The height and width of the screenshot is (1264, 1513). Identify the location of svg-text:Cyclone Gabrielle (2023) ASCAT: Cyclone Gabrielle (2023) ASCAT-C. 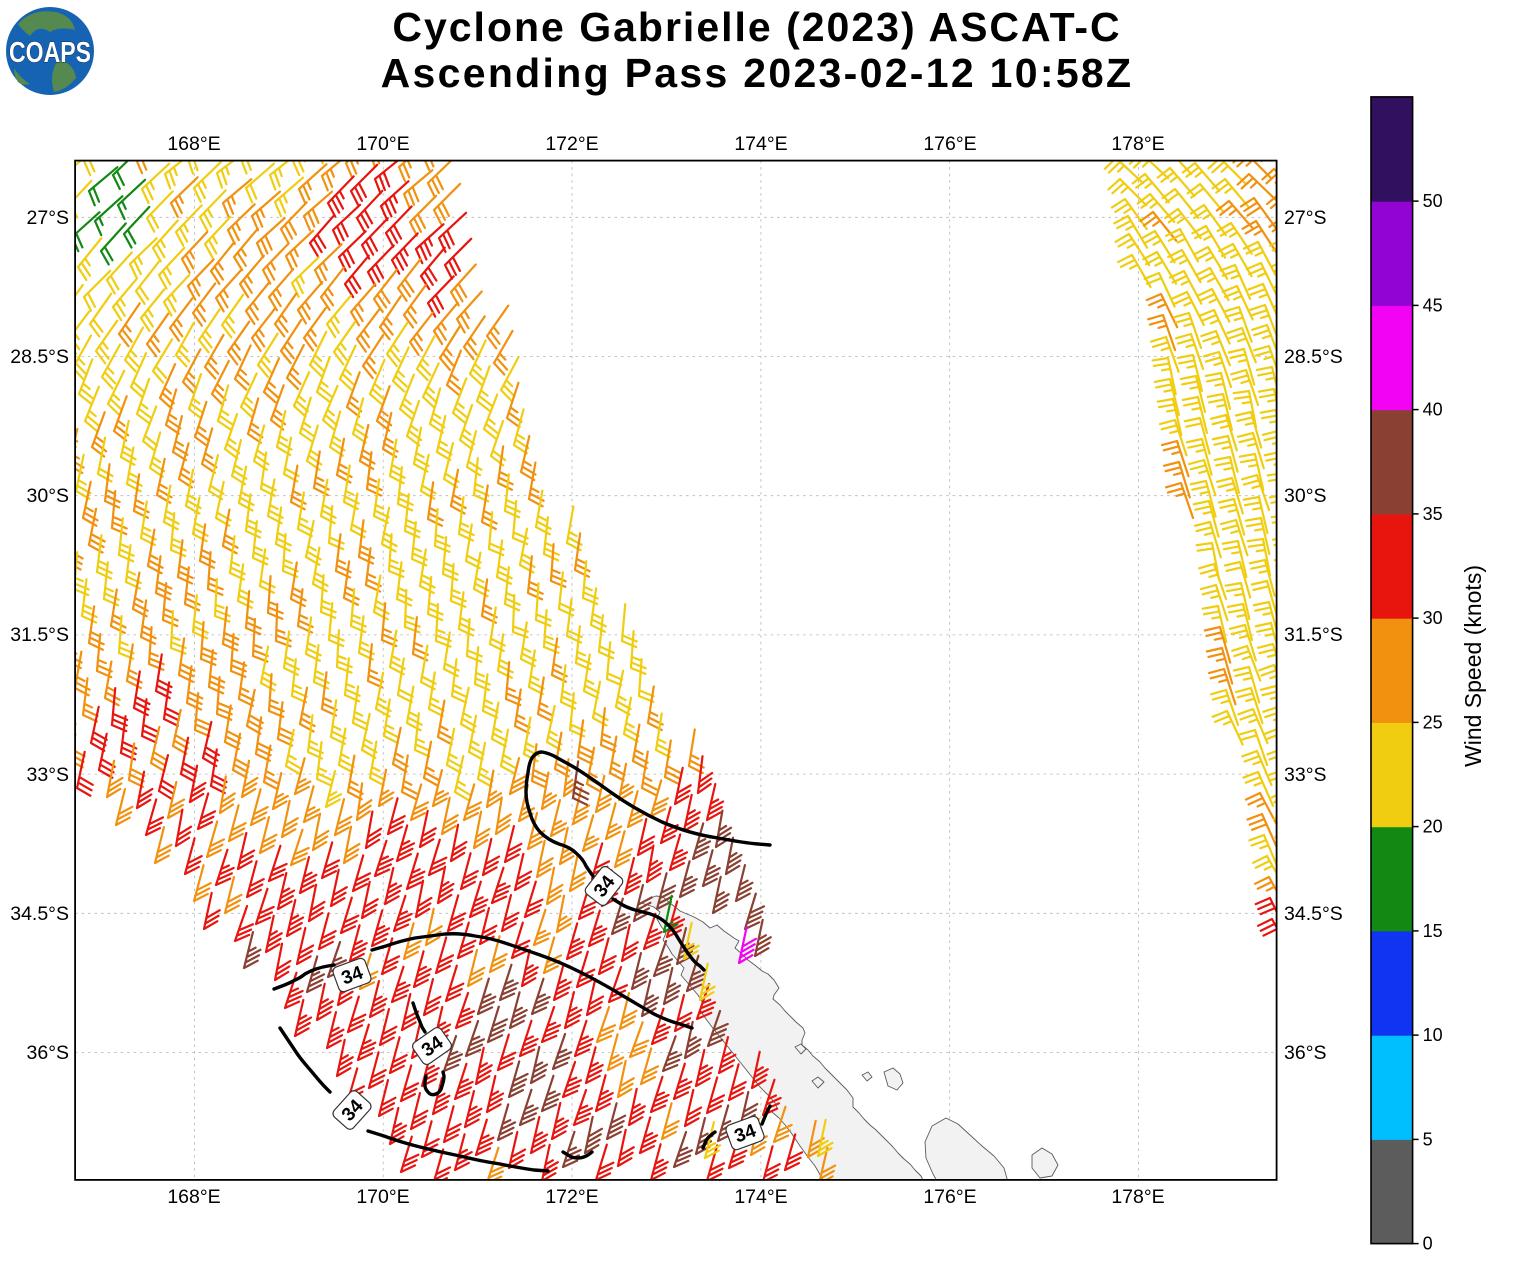
(756, 27).